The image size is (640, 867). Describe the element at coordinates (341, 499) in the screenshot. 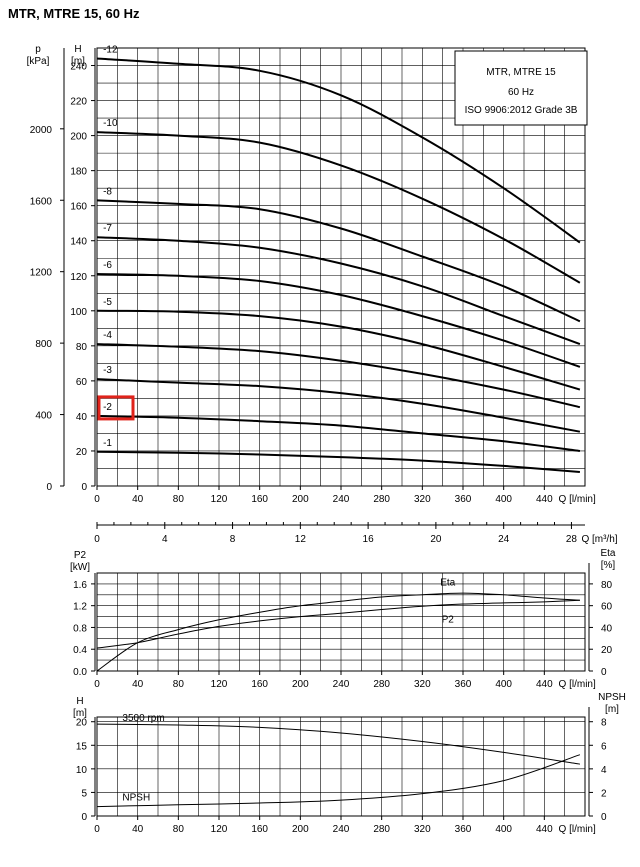

I see `head-x-tick-label: 240` at that location.